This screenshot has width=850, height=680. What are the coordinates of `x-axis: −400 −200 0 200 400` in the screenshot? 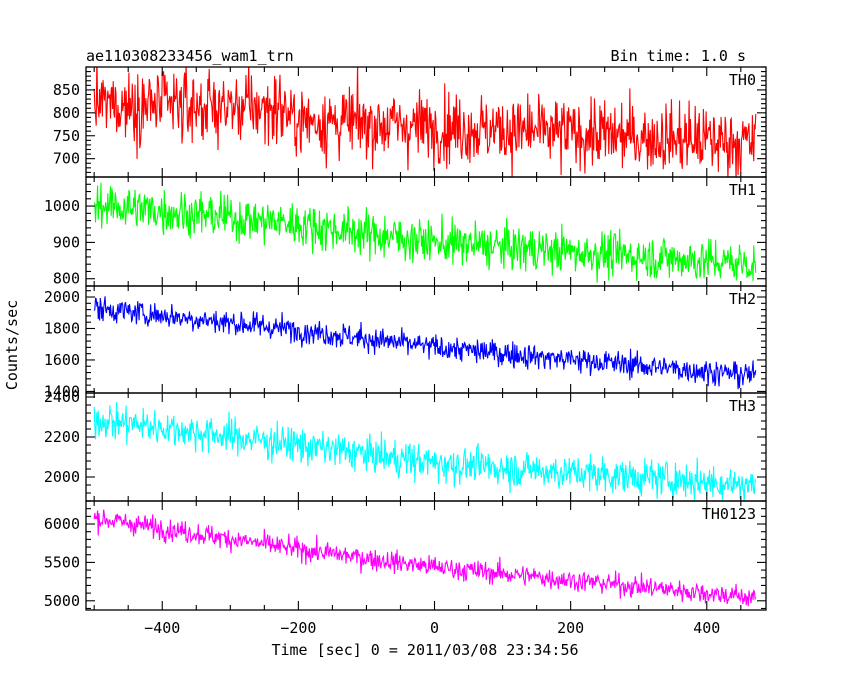 It's located at (432, 628).